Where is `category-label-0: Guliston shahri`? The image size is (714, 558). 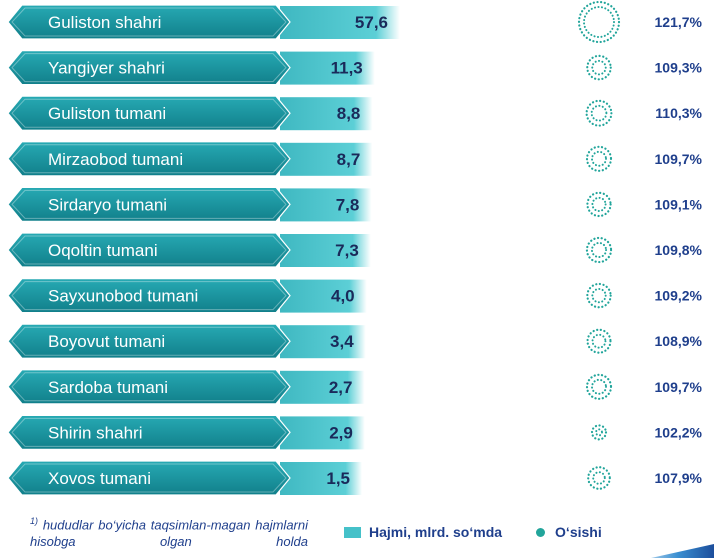
category-label-0: Guliston shahri is located at coordinates (104, 22).